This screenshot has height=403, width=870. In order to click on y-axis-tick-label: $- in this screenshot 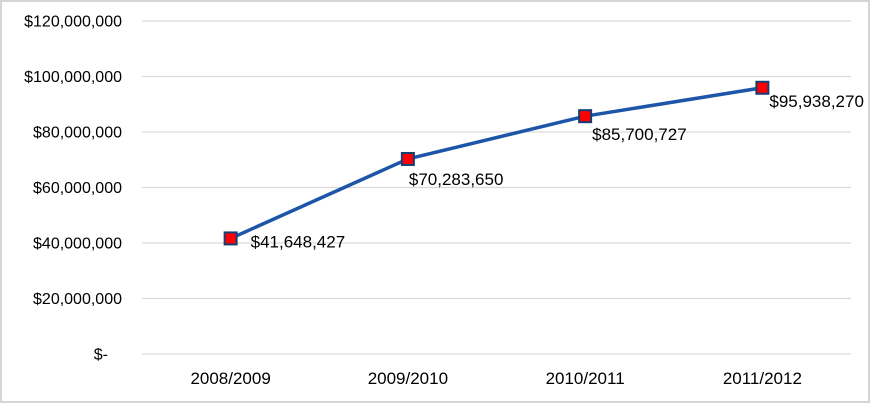, I will do `click(101, 355)`.